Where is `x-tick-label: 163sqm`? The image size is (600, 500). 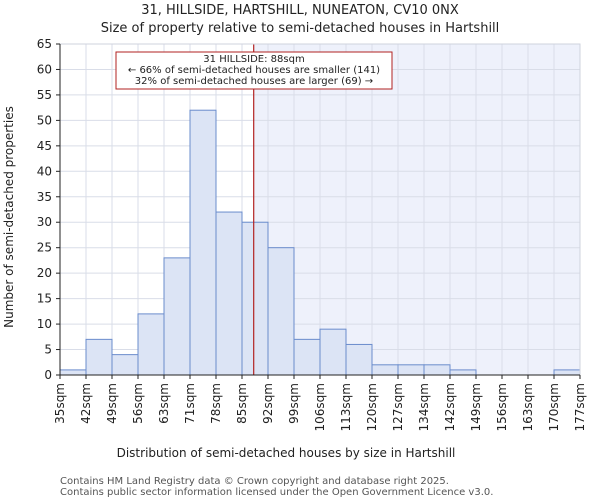
x-tick-label: 163sqm is located at coordinates (528, 407).